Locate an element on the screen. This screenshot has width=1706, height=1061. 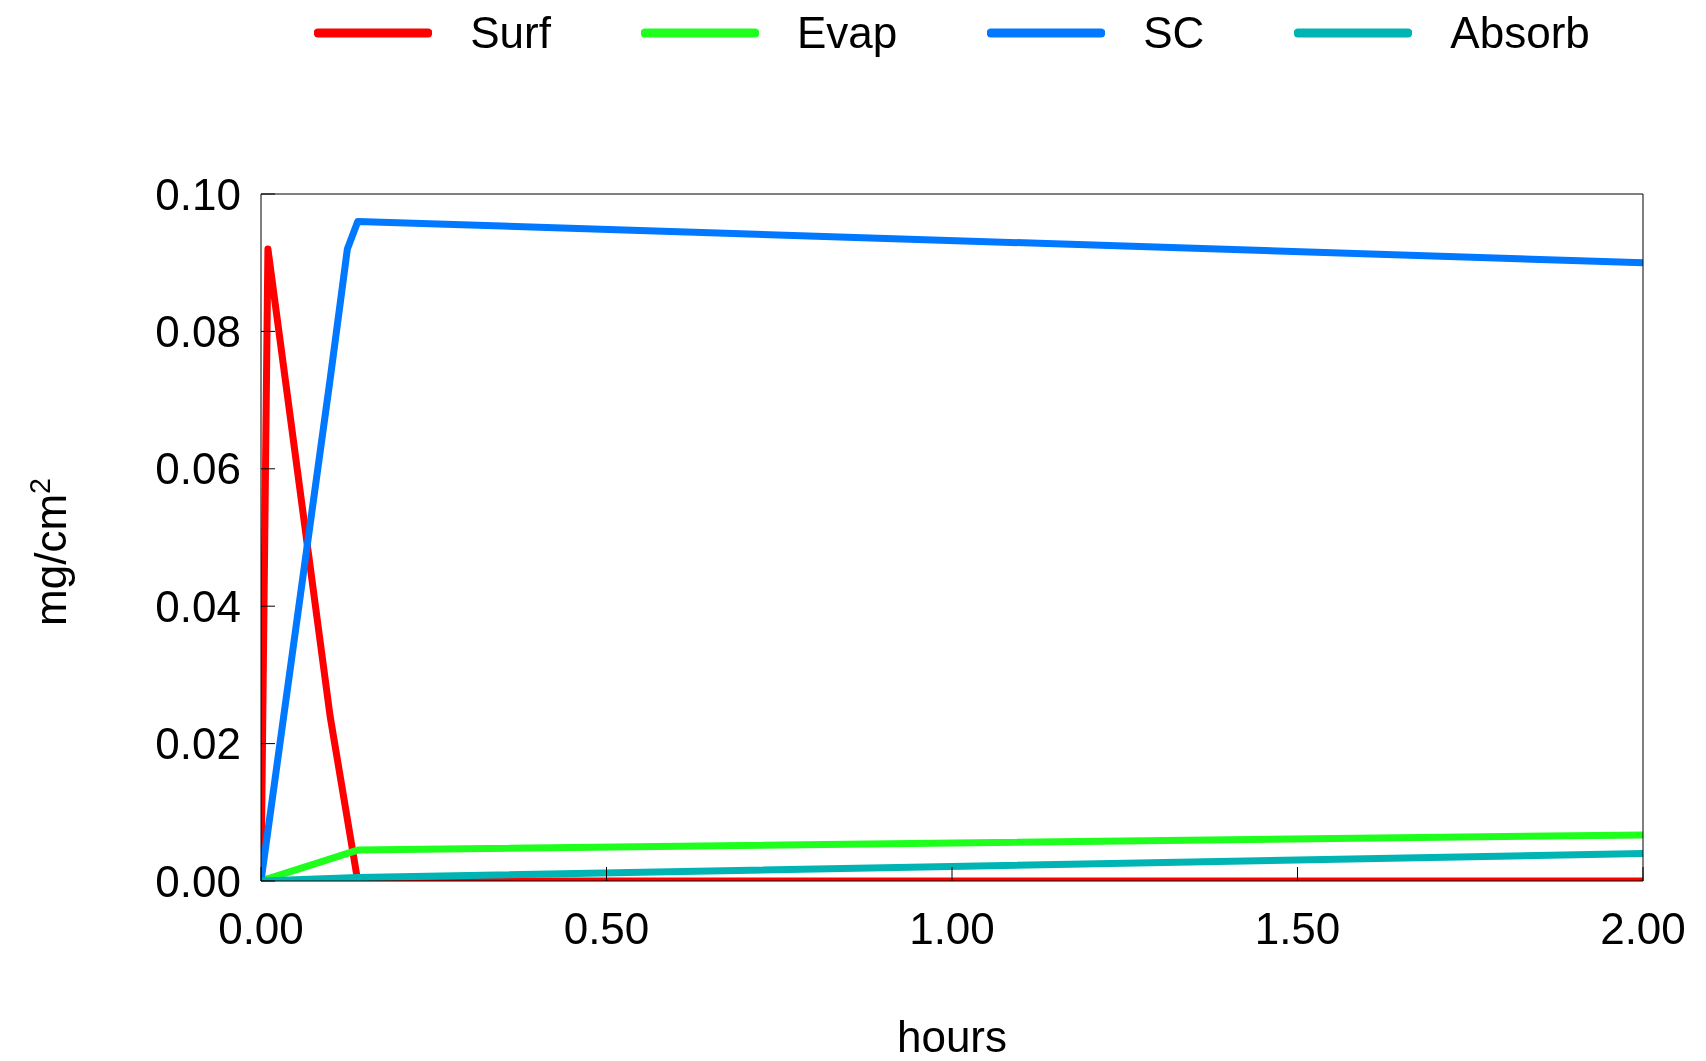
y-tick-label: 0.06 is located at coordinates (198, 469).